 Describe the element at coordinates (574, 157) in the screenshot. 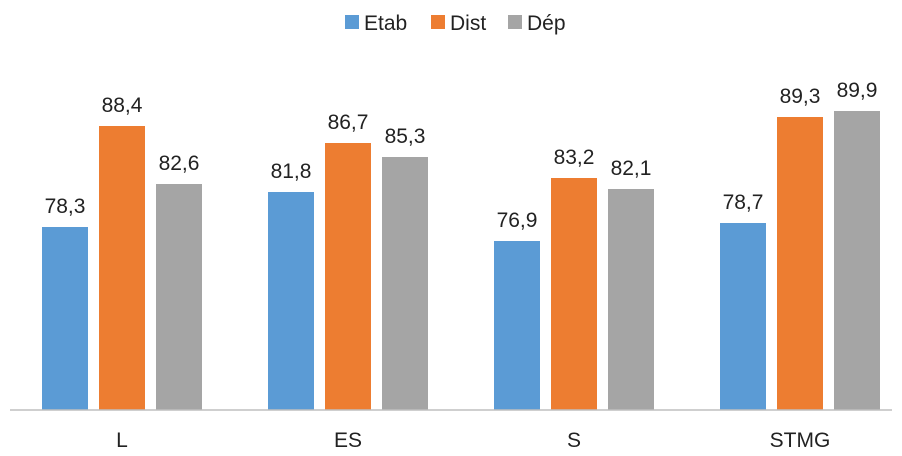

I see `data-label-s-dist: 83,2` at that location.